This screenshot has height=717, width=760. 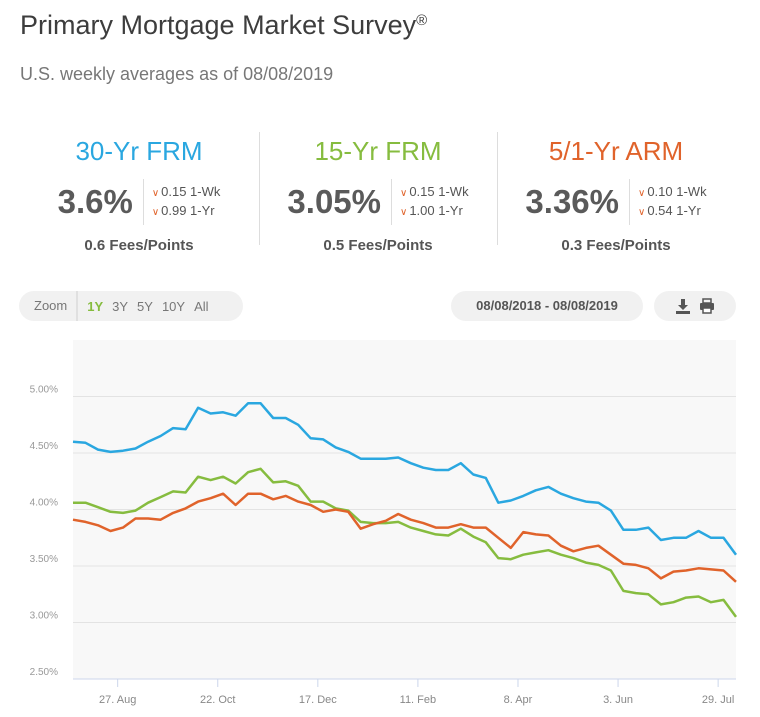 What do you see at coordinates (577, 202) in the screenshot?
I see `rate-value: 3.36%` at bounding box center [577, 202].